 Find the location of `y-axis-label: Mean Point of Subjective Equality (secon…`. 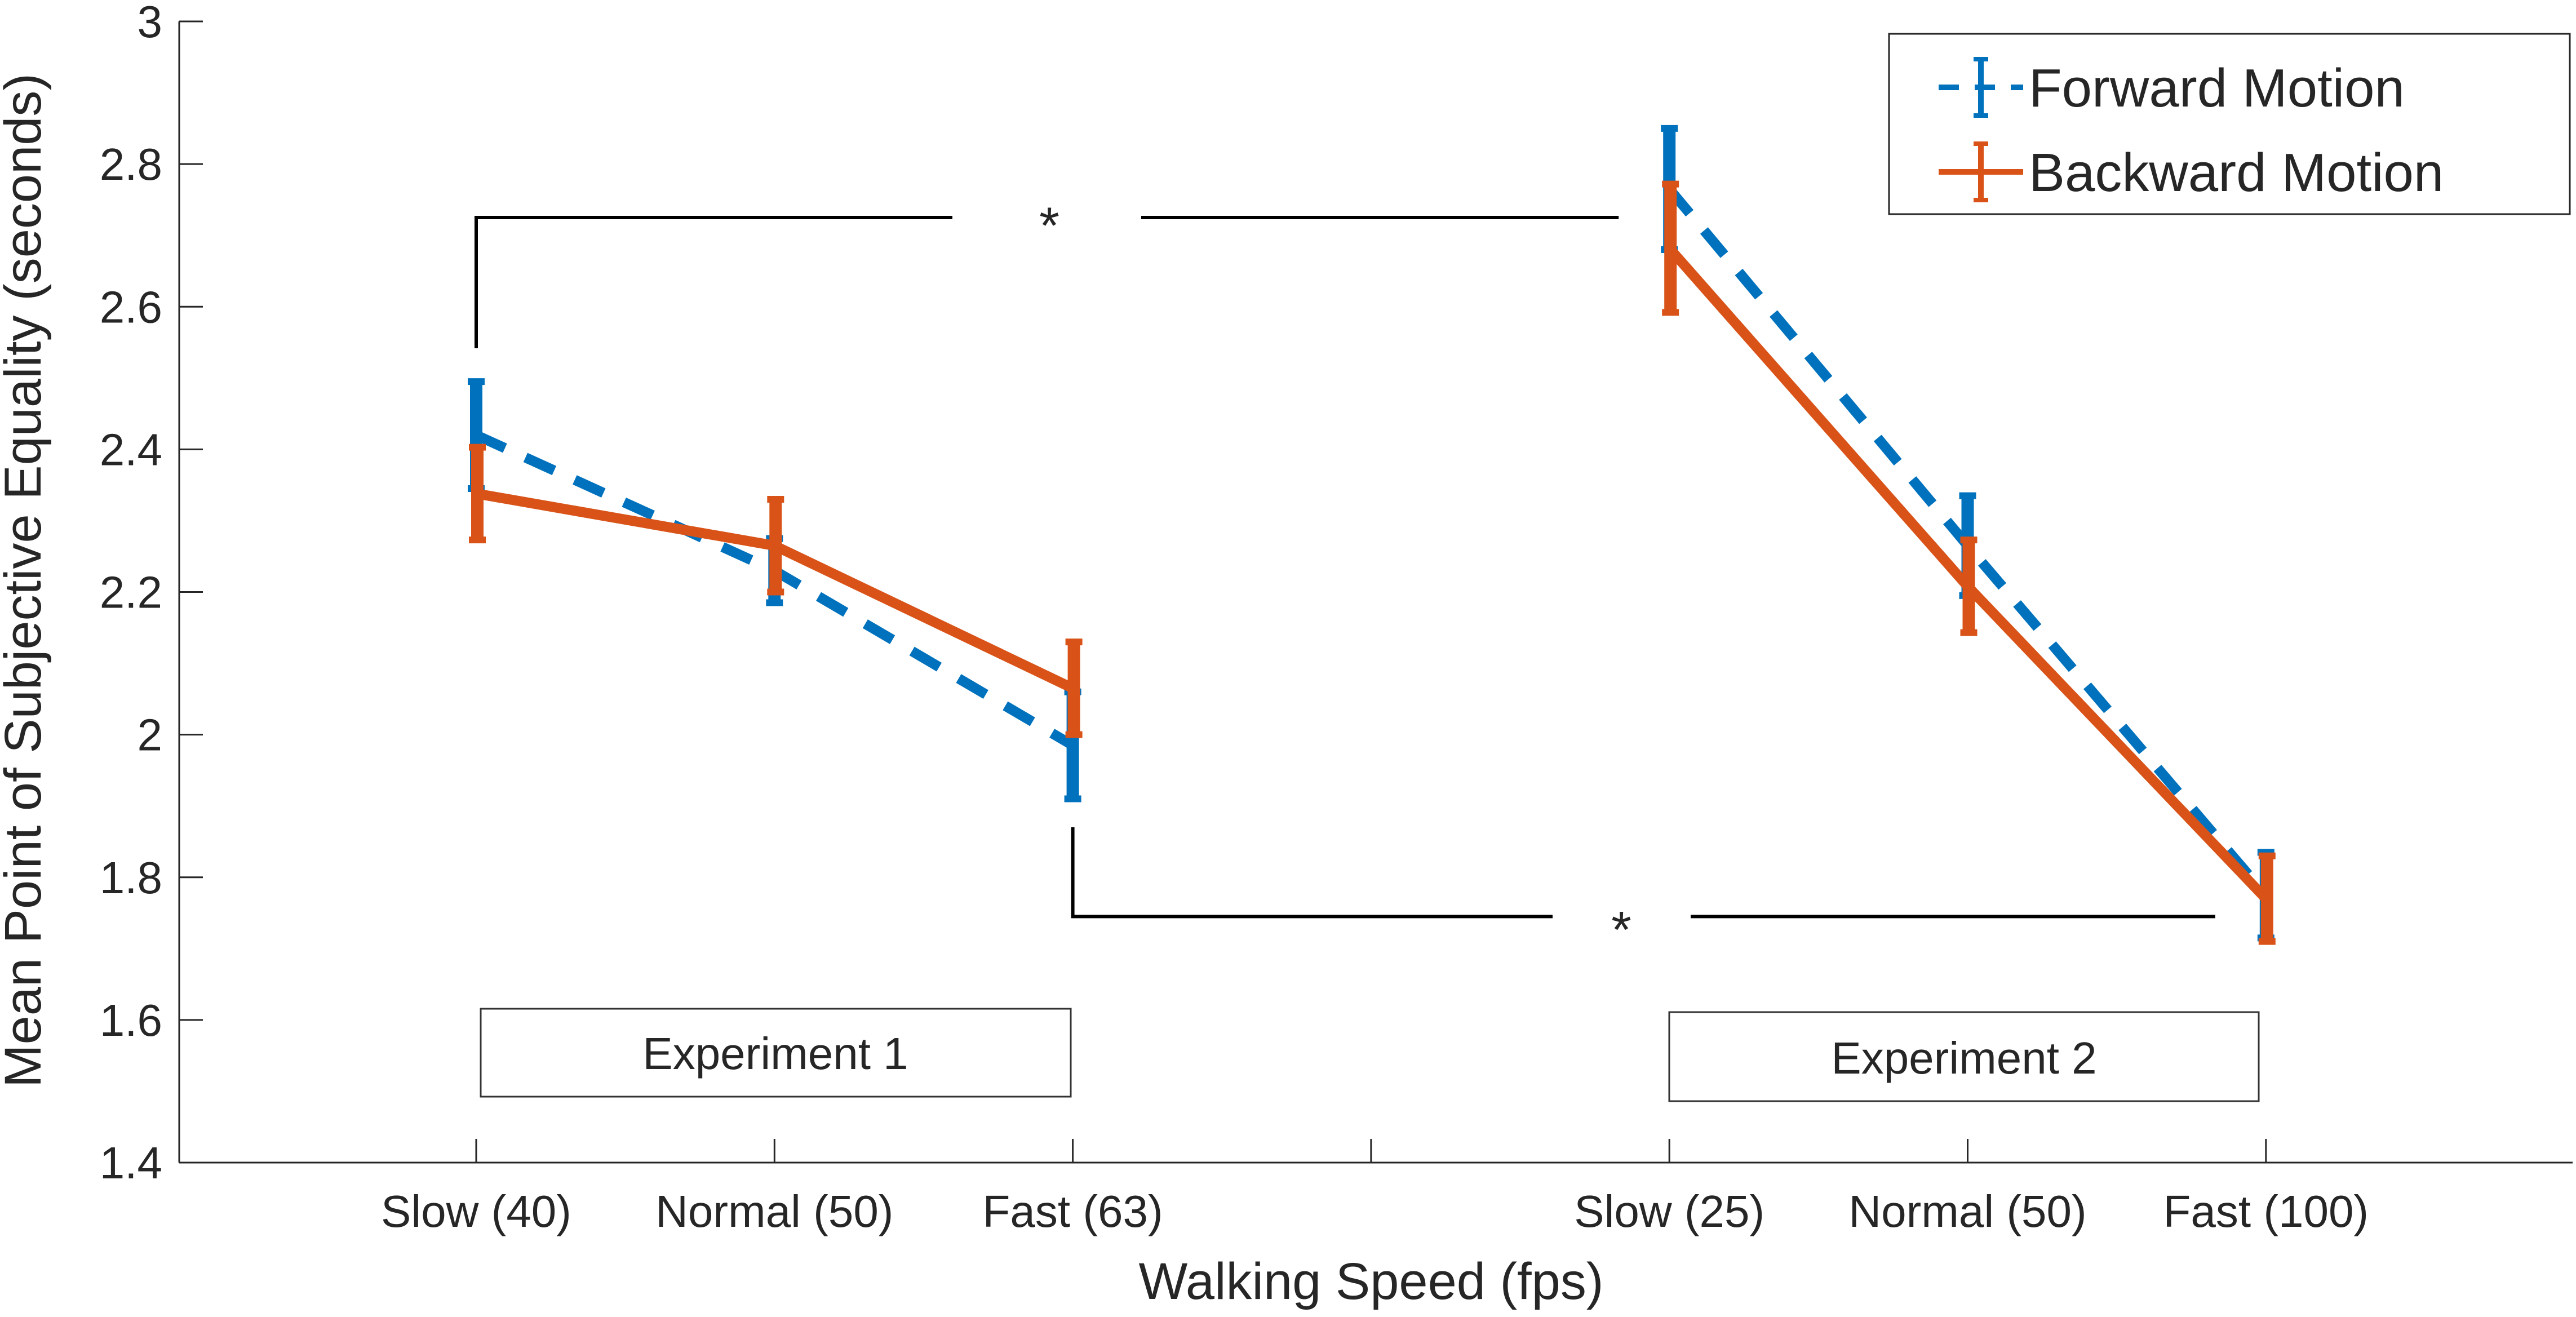

y-axis-label: Mean Point of Subjective Equality (secon… is located at coordinates (26, 580).